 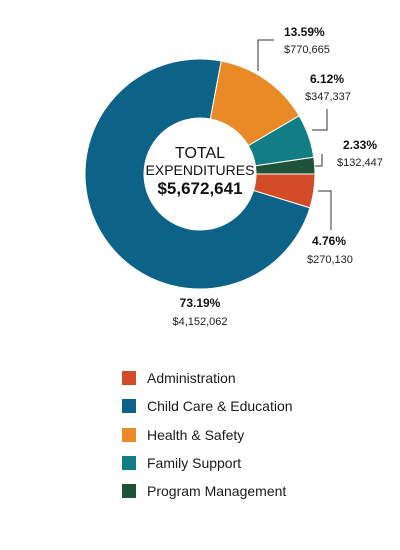 I want to click on legend-item: Health & Safety, so click(x=207, y=435).